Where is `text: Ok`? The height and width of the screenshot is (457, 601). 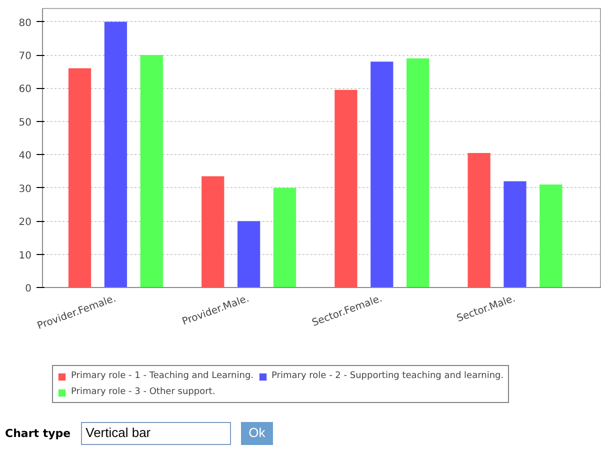
text: Ok is located at coordinates (257, 433).